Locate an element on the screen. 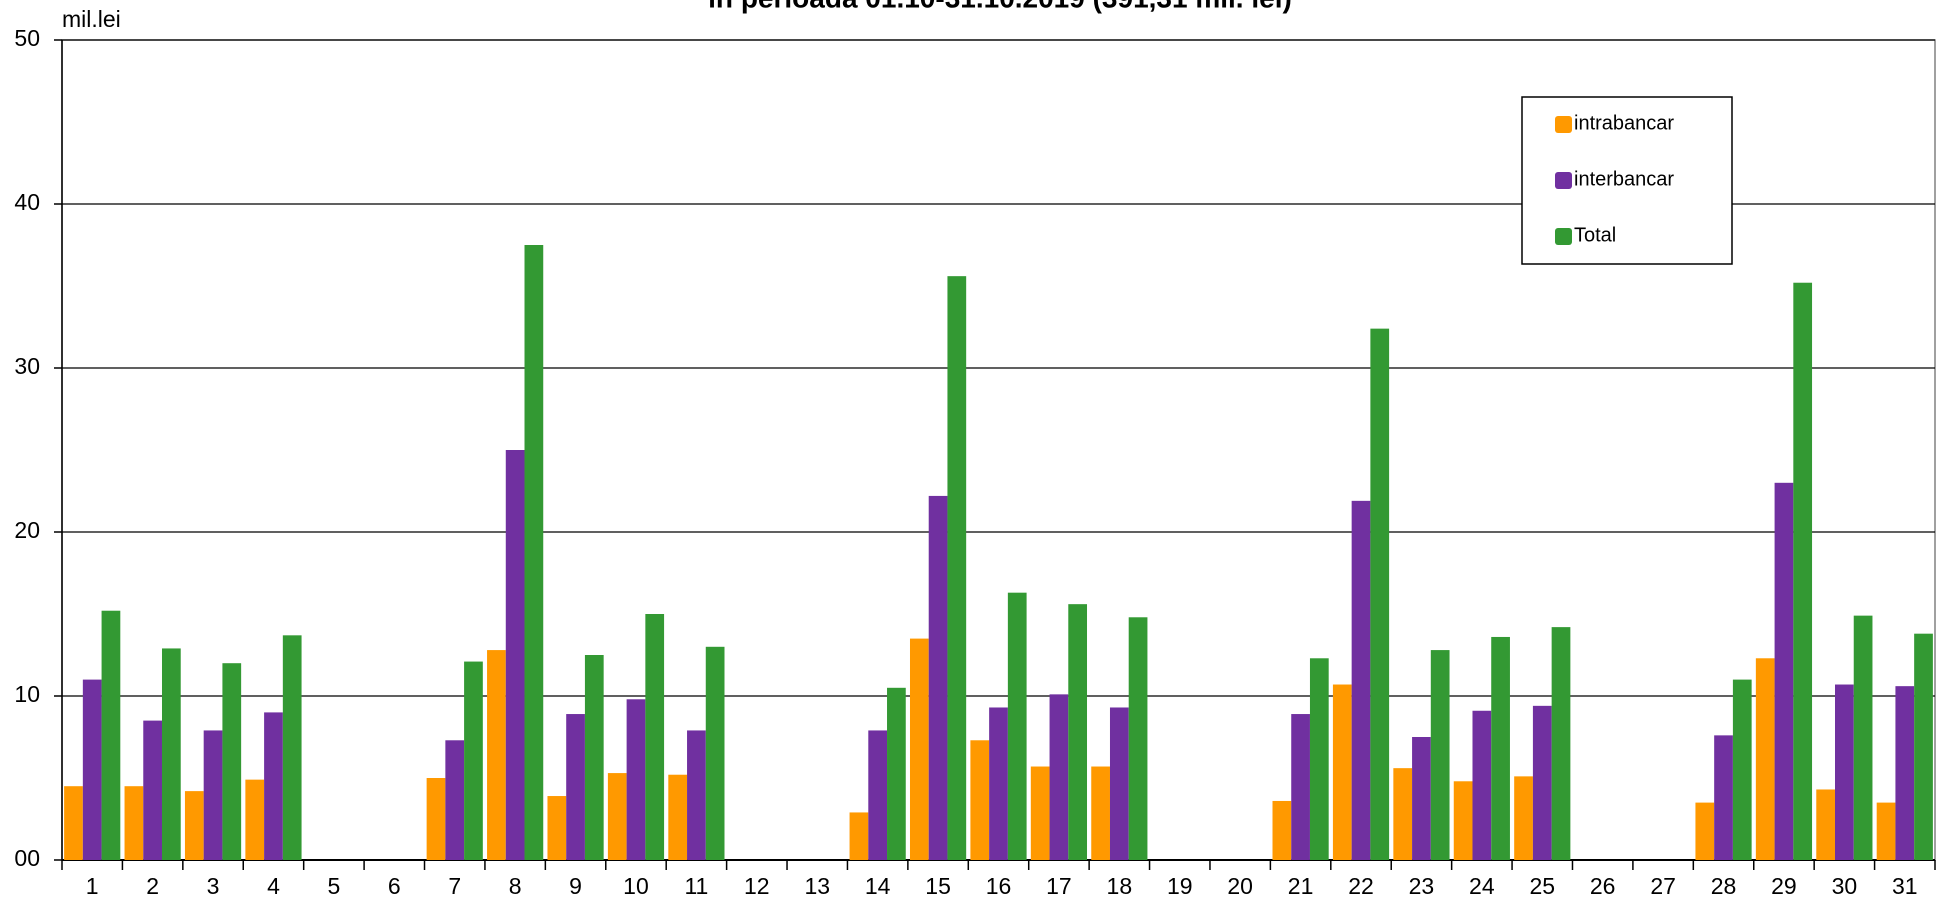 This screenshot has width=1945, height=906. y-tick-label: 10 is located at coordinates (27, 694).